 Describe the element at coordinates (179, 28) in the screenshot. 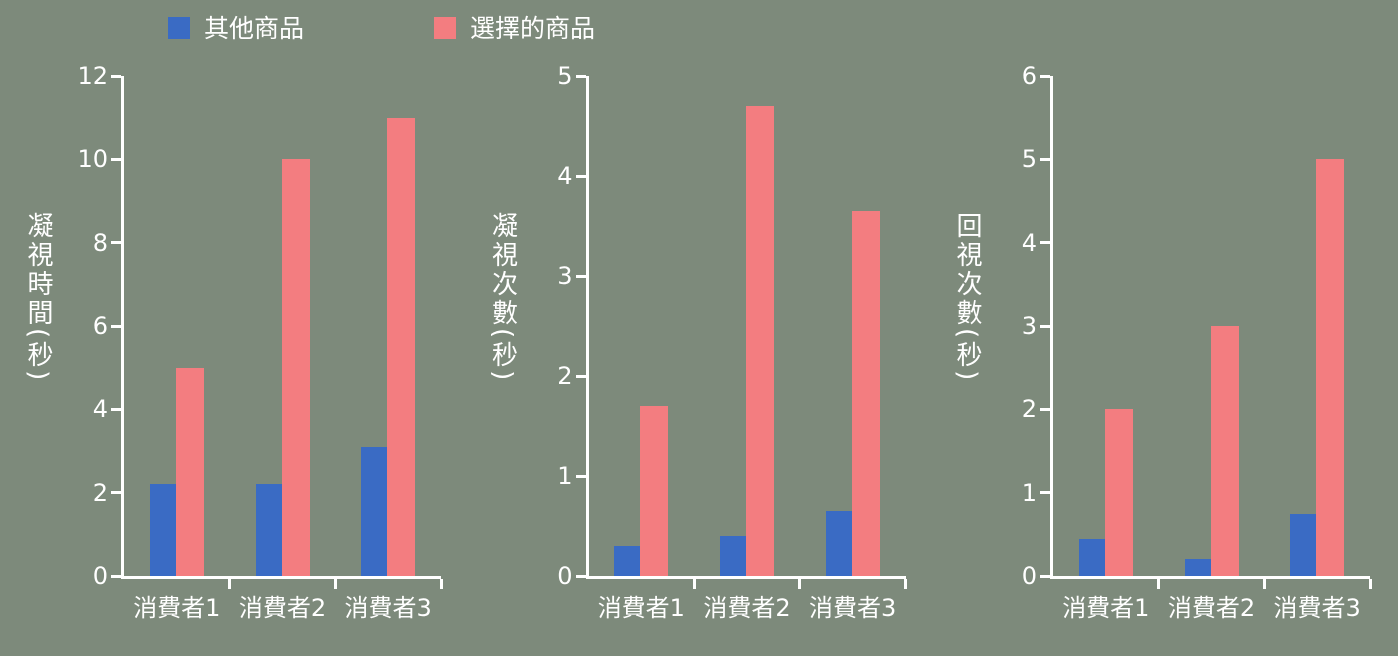

I see `legend-swatch-other-products` at that location.